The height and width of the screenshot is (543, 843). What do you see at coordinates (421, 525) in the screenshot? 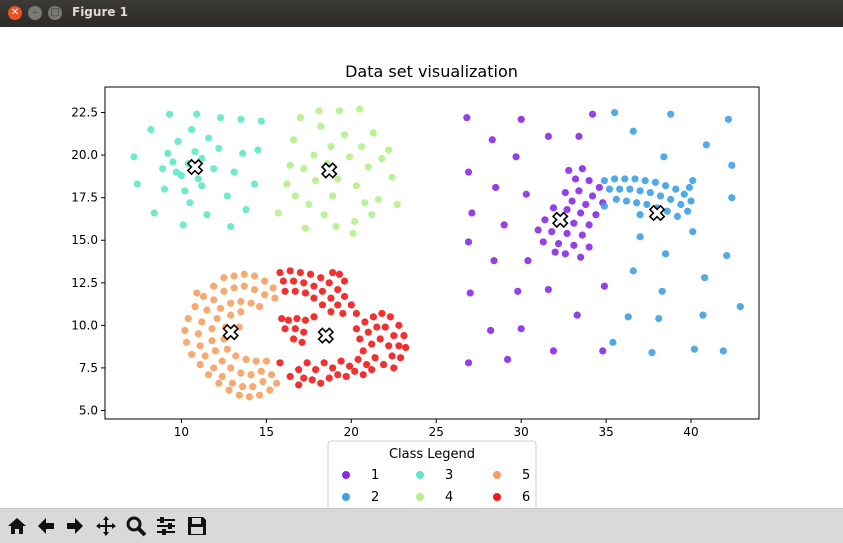
I see `navigation-toolbar` at bounding box center [421, 525].